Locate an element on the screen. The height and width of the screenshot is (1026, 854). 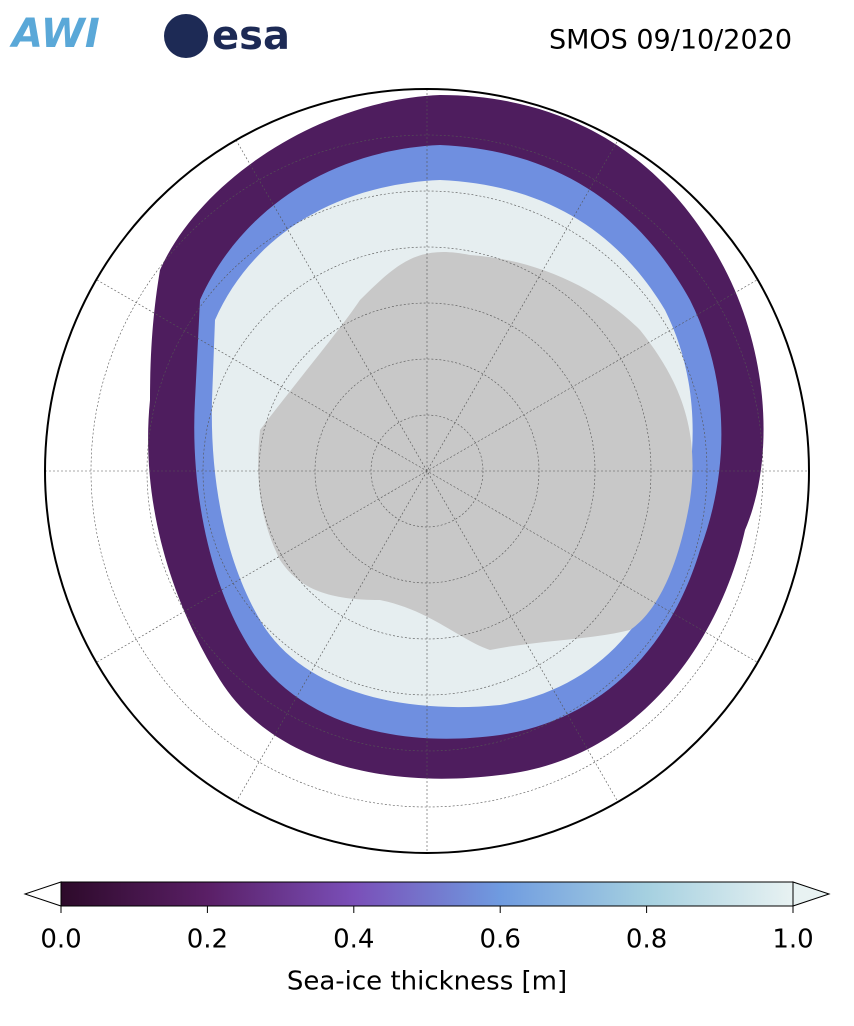
colorbar-tick-label: 0.6 is located at coordinates (500, 940).